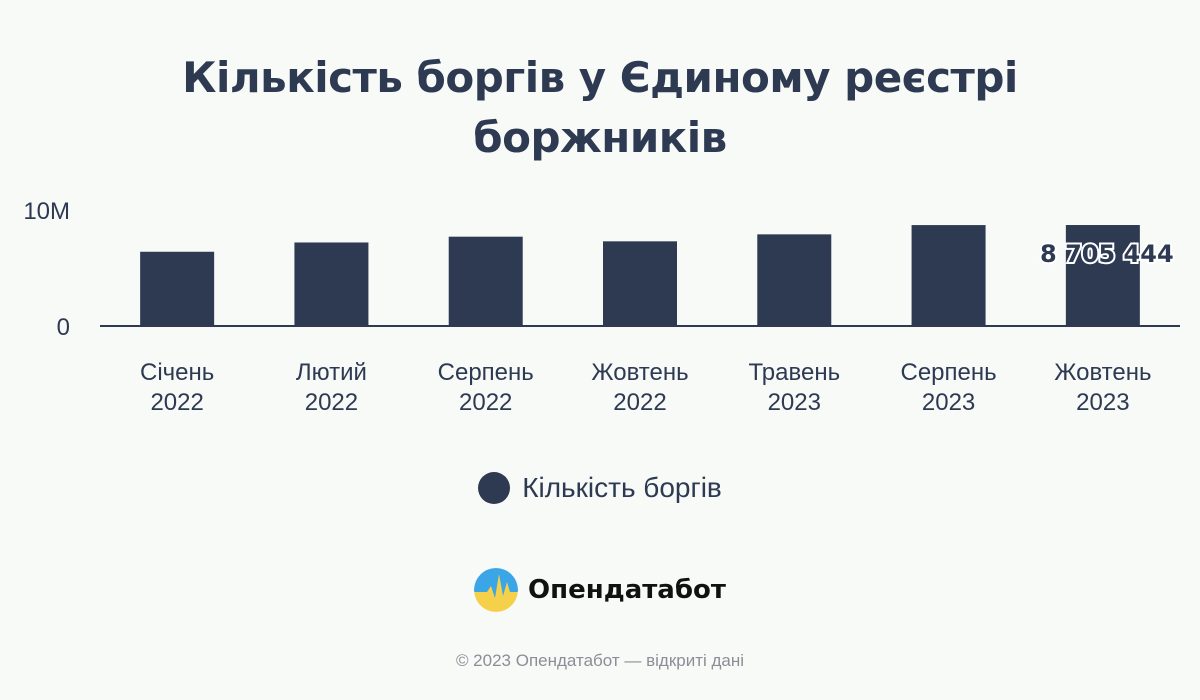 This screenshot has width=1200, height=700. I want to click on chart-title-line-2: боржників, so click(600, 137).